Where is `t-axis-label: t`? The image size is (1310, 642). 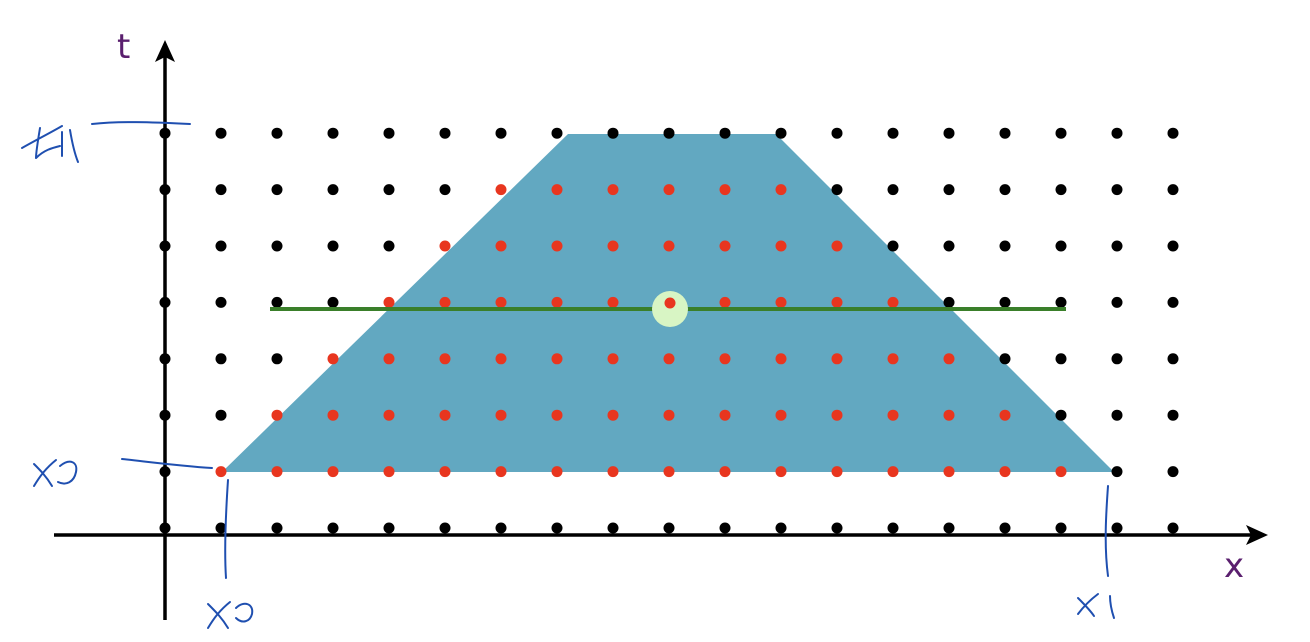 t-axis-label: t is located at coordinates (123, 47).